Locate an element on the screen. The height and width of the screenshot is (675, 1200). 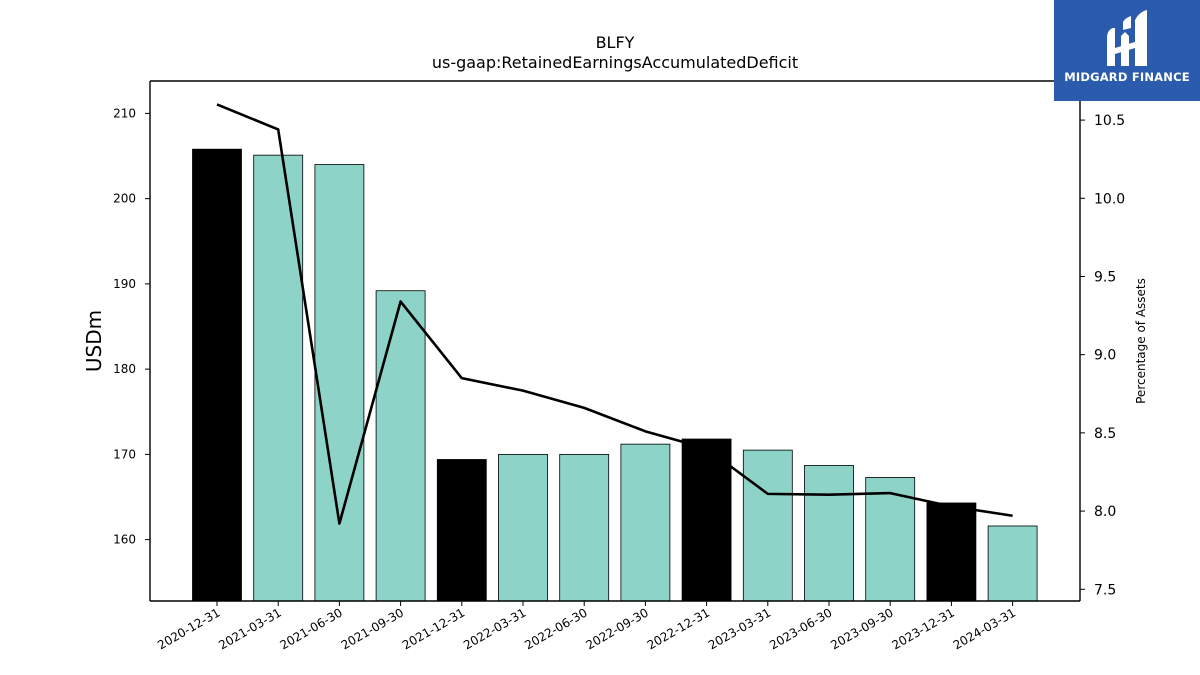
x-tick-label: 2020-12-31 is located at coordinates (188, 628).